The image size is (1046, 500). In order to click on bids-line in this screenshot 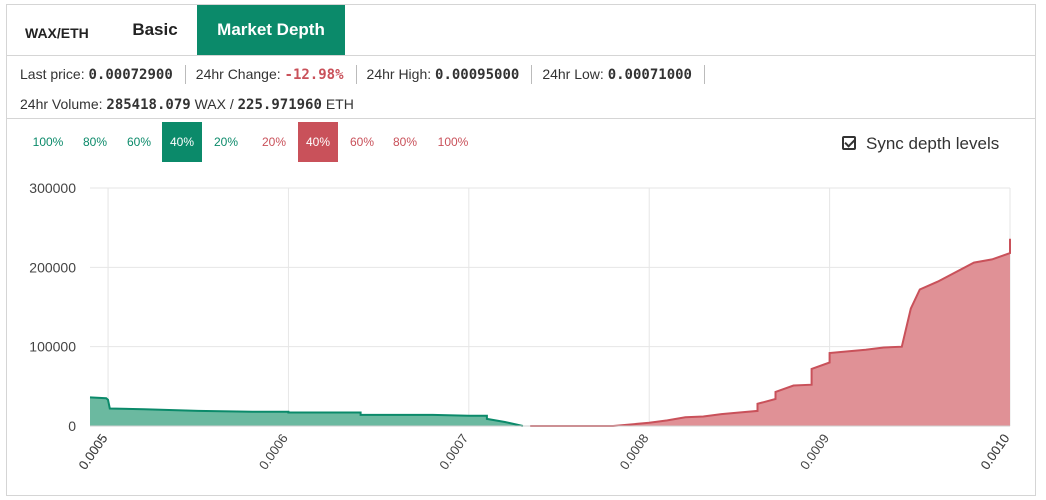, I will do `click(306, 411)`.